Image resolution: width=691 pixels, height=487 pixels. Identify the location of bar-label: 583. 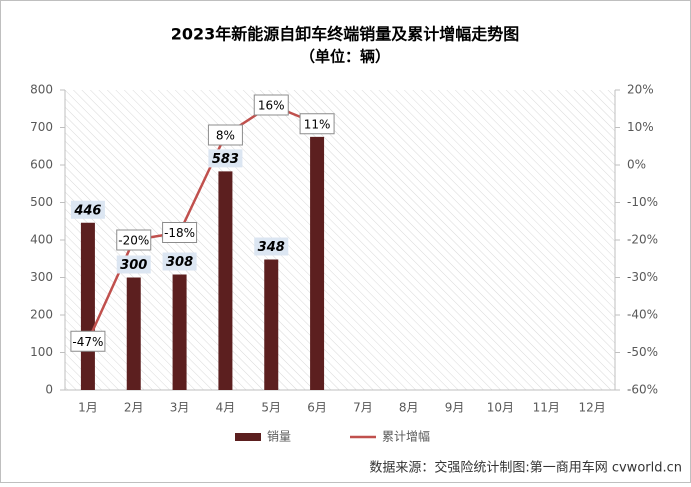
(225, 159).